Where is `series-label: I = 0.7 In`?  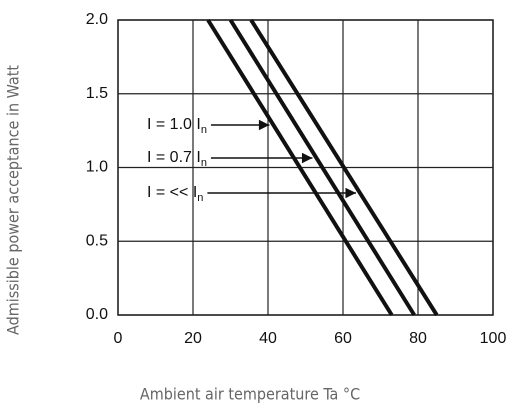
series-label: I = 0.7 In is located at coordinates (177, 159).